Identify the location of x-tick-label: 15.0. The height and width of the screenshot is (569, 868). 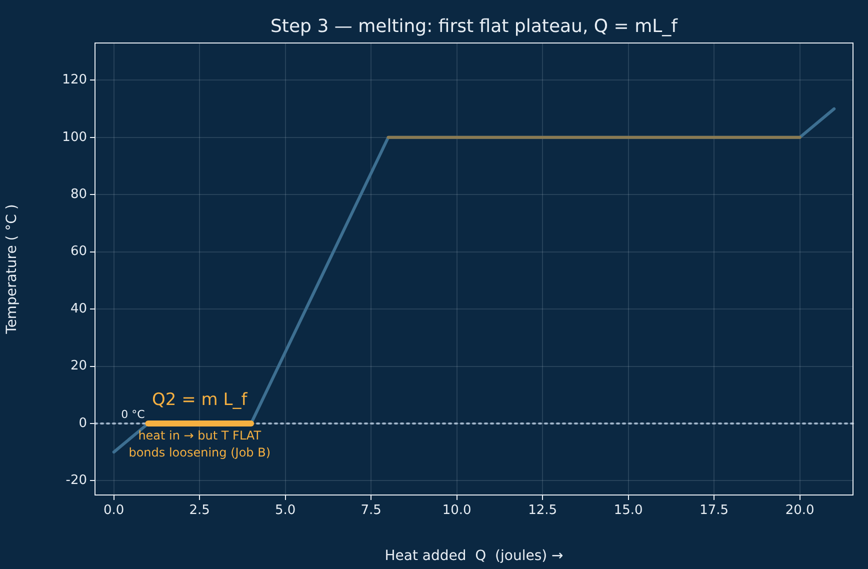
(628, 510).